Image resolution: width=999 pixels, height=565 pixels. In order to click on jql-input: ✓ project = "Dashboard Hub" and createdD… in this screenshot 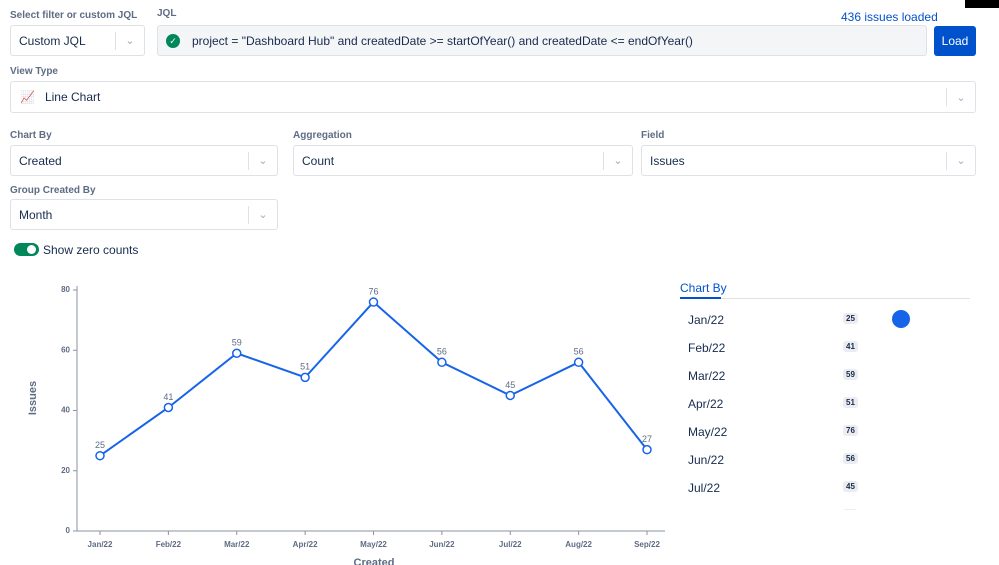, I will do `click(542, 40)`.